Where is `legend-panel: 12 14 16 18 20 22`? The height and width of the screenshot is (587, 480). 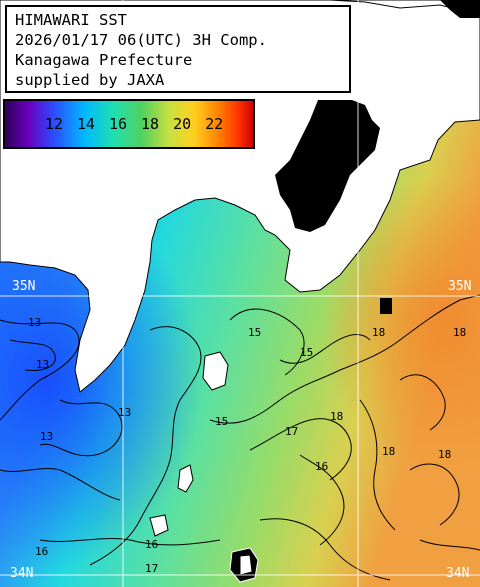 legend-panel: 12 14 16 18 20 22 is located at coordinates (129, 124).